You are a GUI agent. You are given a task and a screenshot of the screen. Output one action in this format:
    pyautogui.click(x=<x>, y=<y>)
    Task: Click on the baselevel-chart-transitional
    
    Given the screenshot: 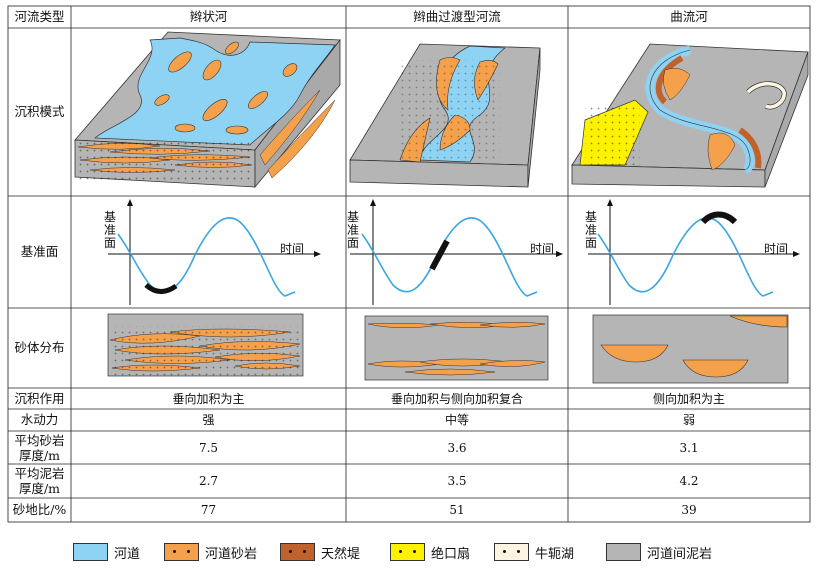 What is the action you would take?
    pyautogui.click(x=456, y=252)
    